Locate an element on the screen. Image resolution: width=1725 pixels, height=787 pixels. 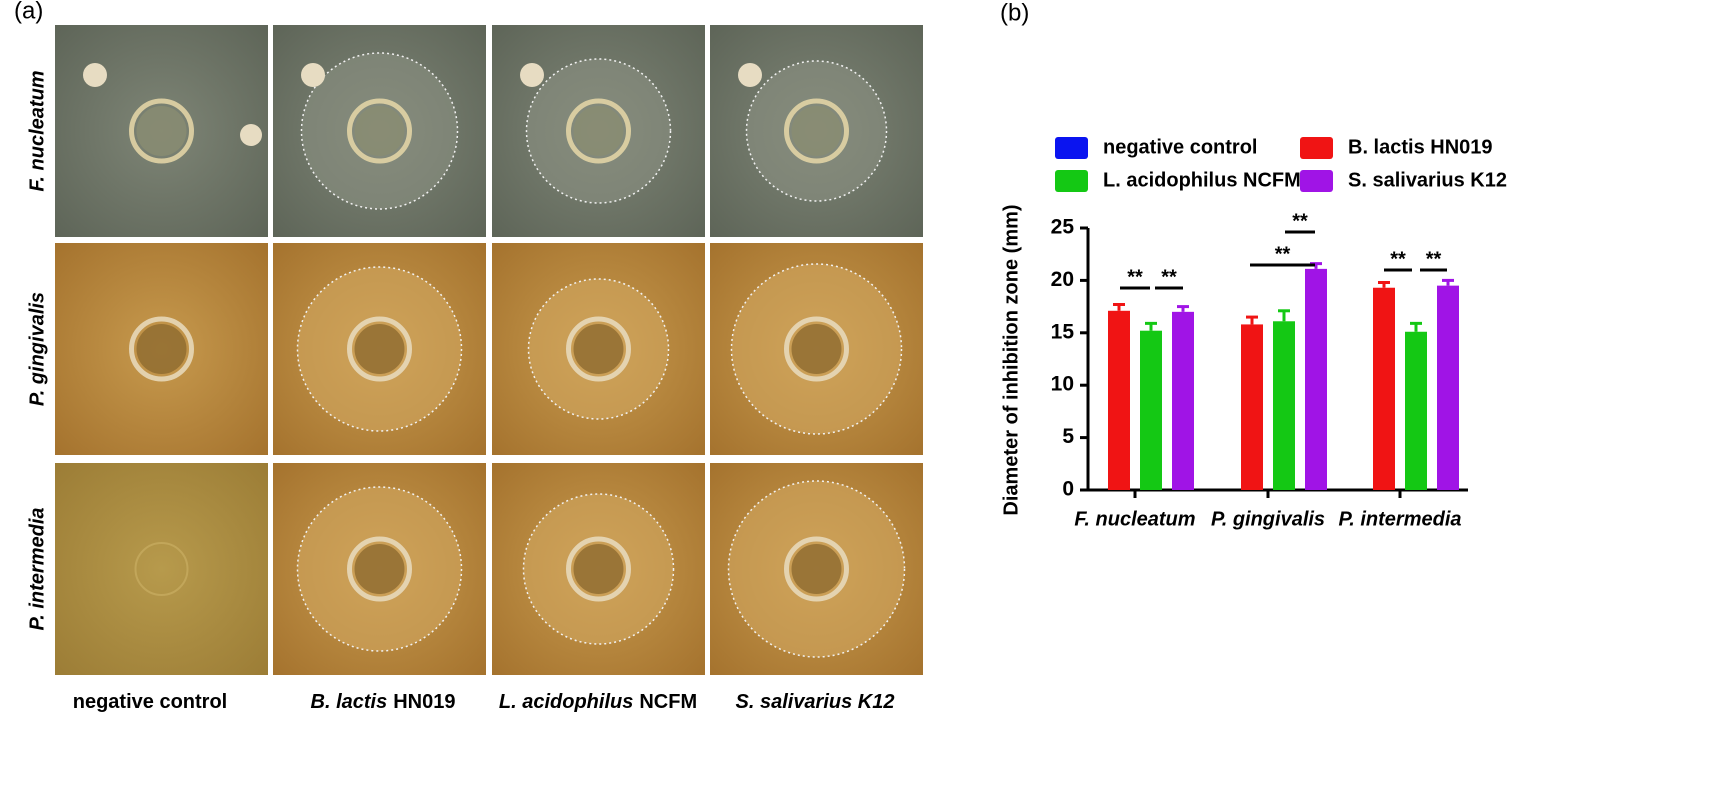
column-label-part: S. salivarius K12 is located at coordinates (815, 702).